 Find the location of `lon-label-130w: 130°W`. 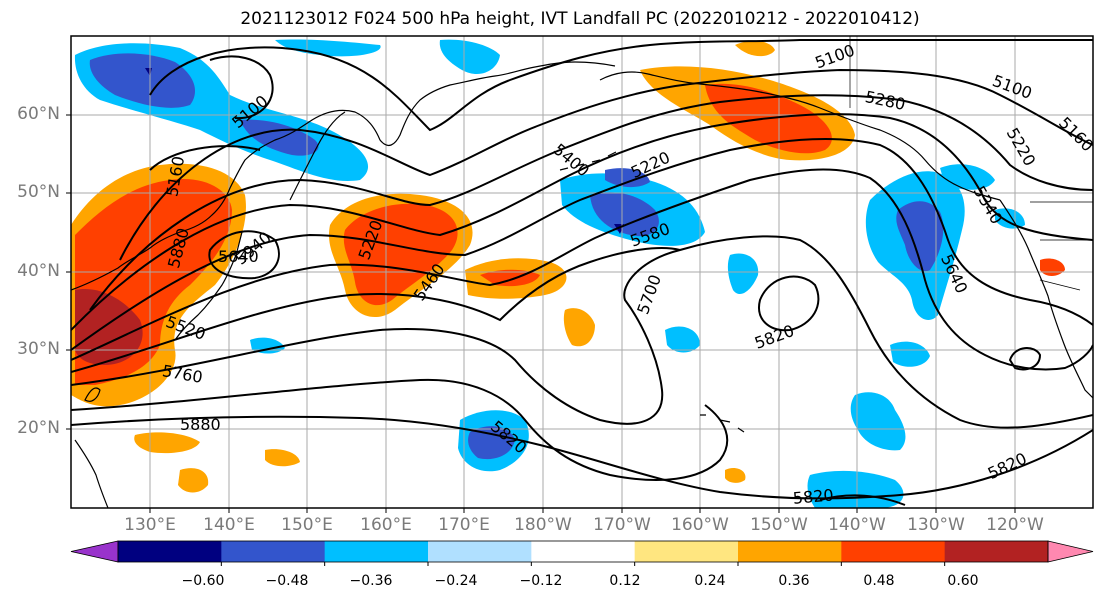

lon-label-130w: 130°W is located at coordinates (936, 525).